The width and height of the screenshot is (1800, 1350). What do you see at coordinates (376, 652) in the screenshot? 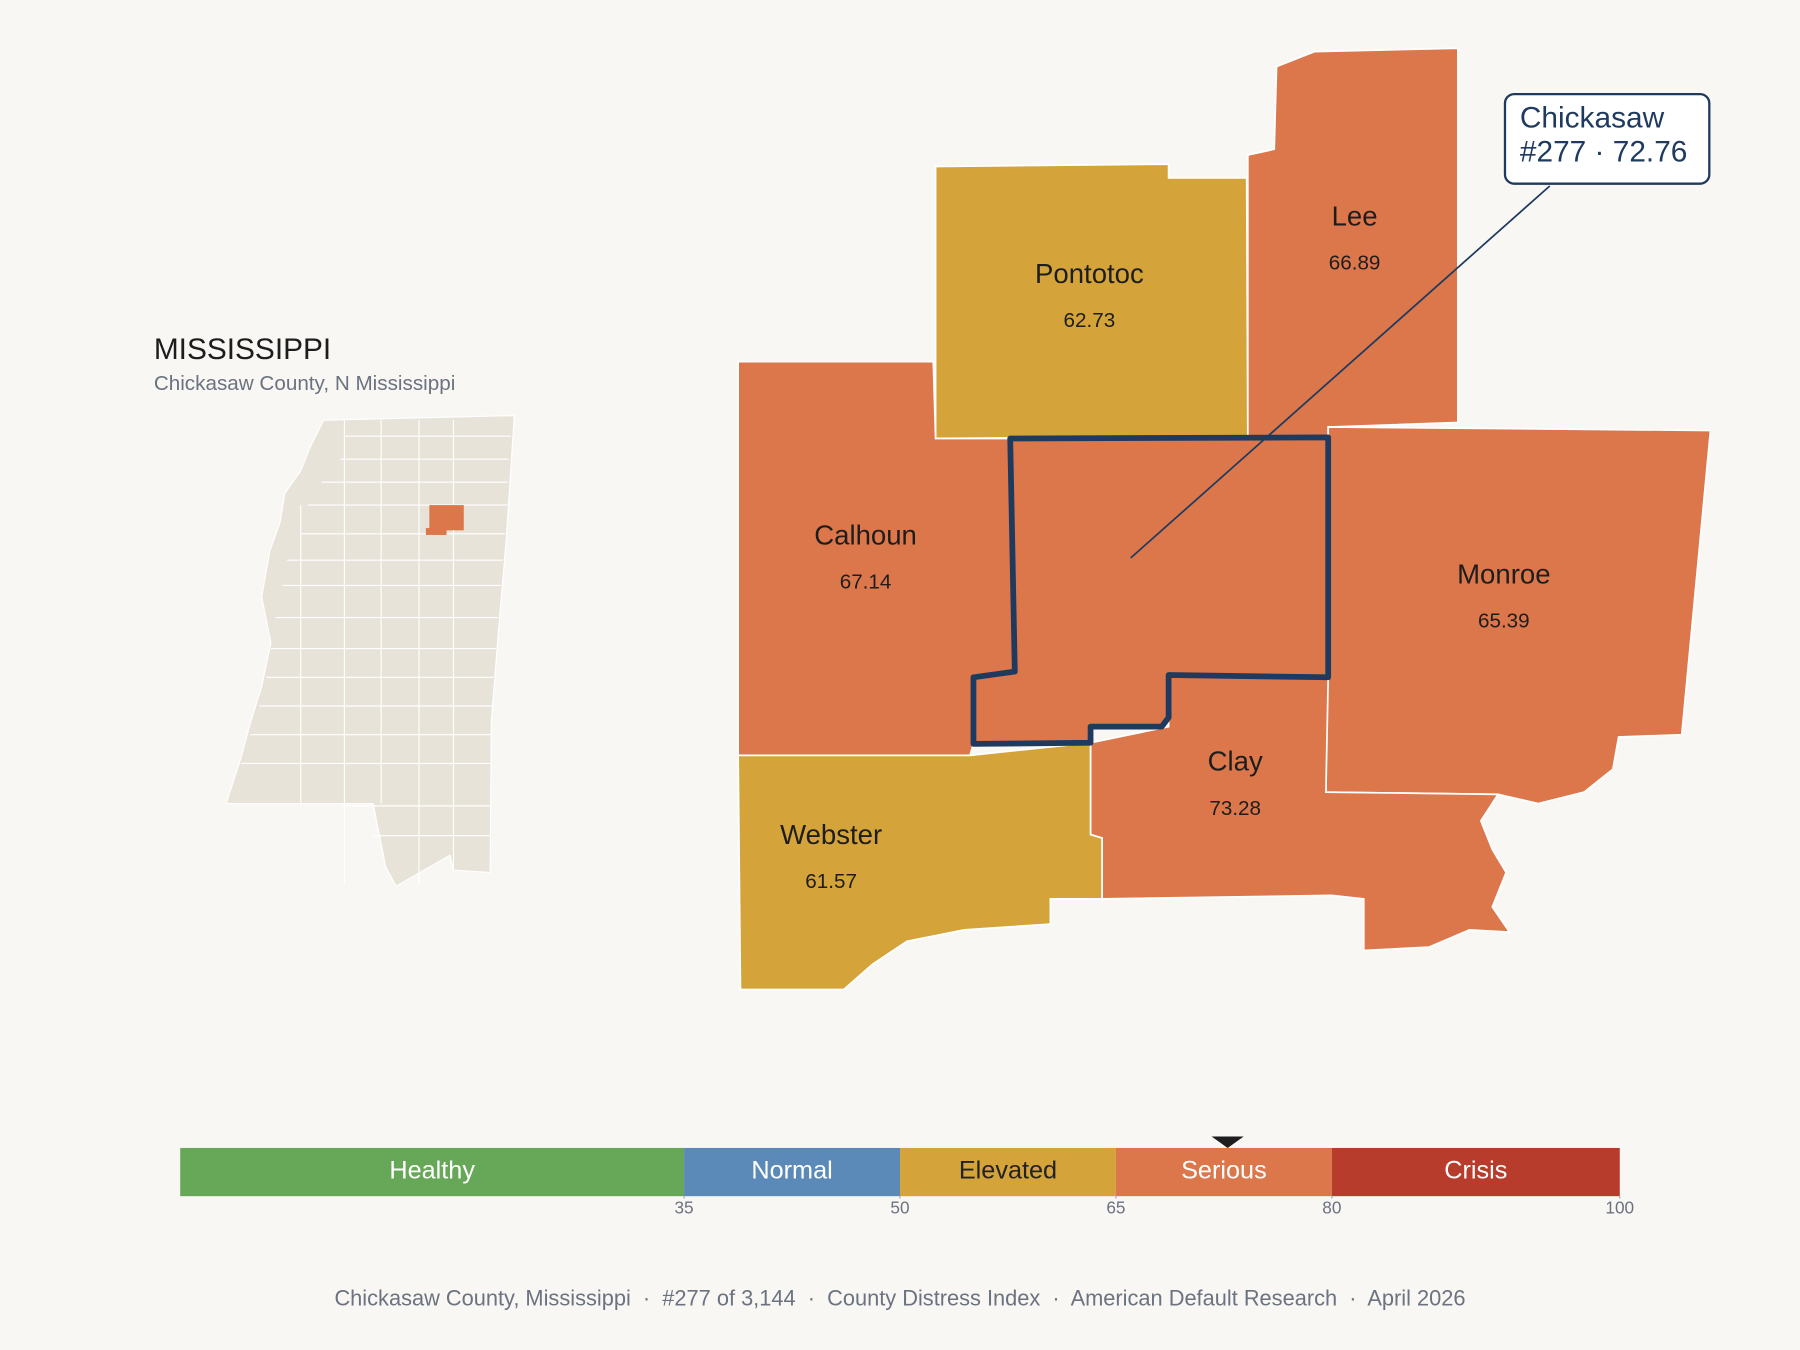
I see `county-lines` at bounding box center [376, 652].